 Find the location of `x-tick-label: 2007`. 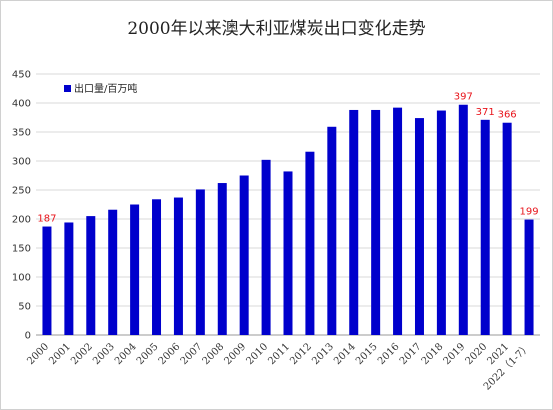

x-tick-label: 2007 is located at coordinates (192, 354).